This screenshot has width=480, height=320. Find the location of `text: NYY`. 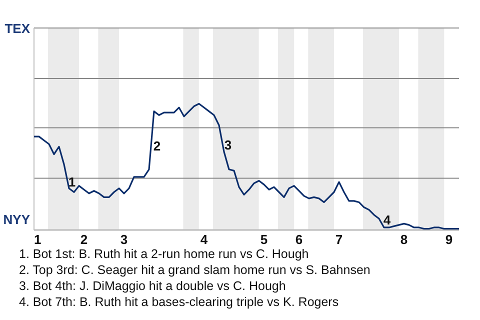

text: NYY is located at coordinates (16, 219).